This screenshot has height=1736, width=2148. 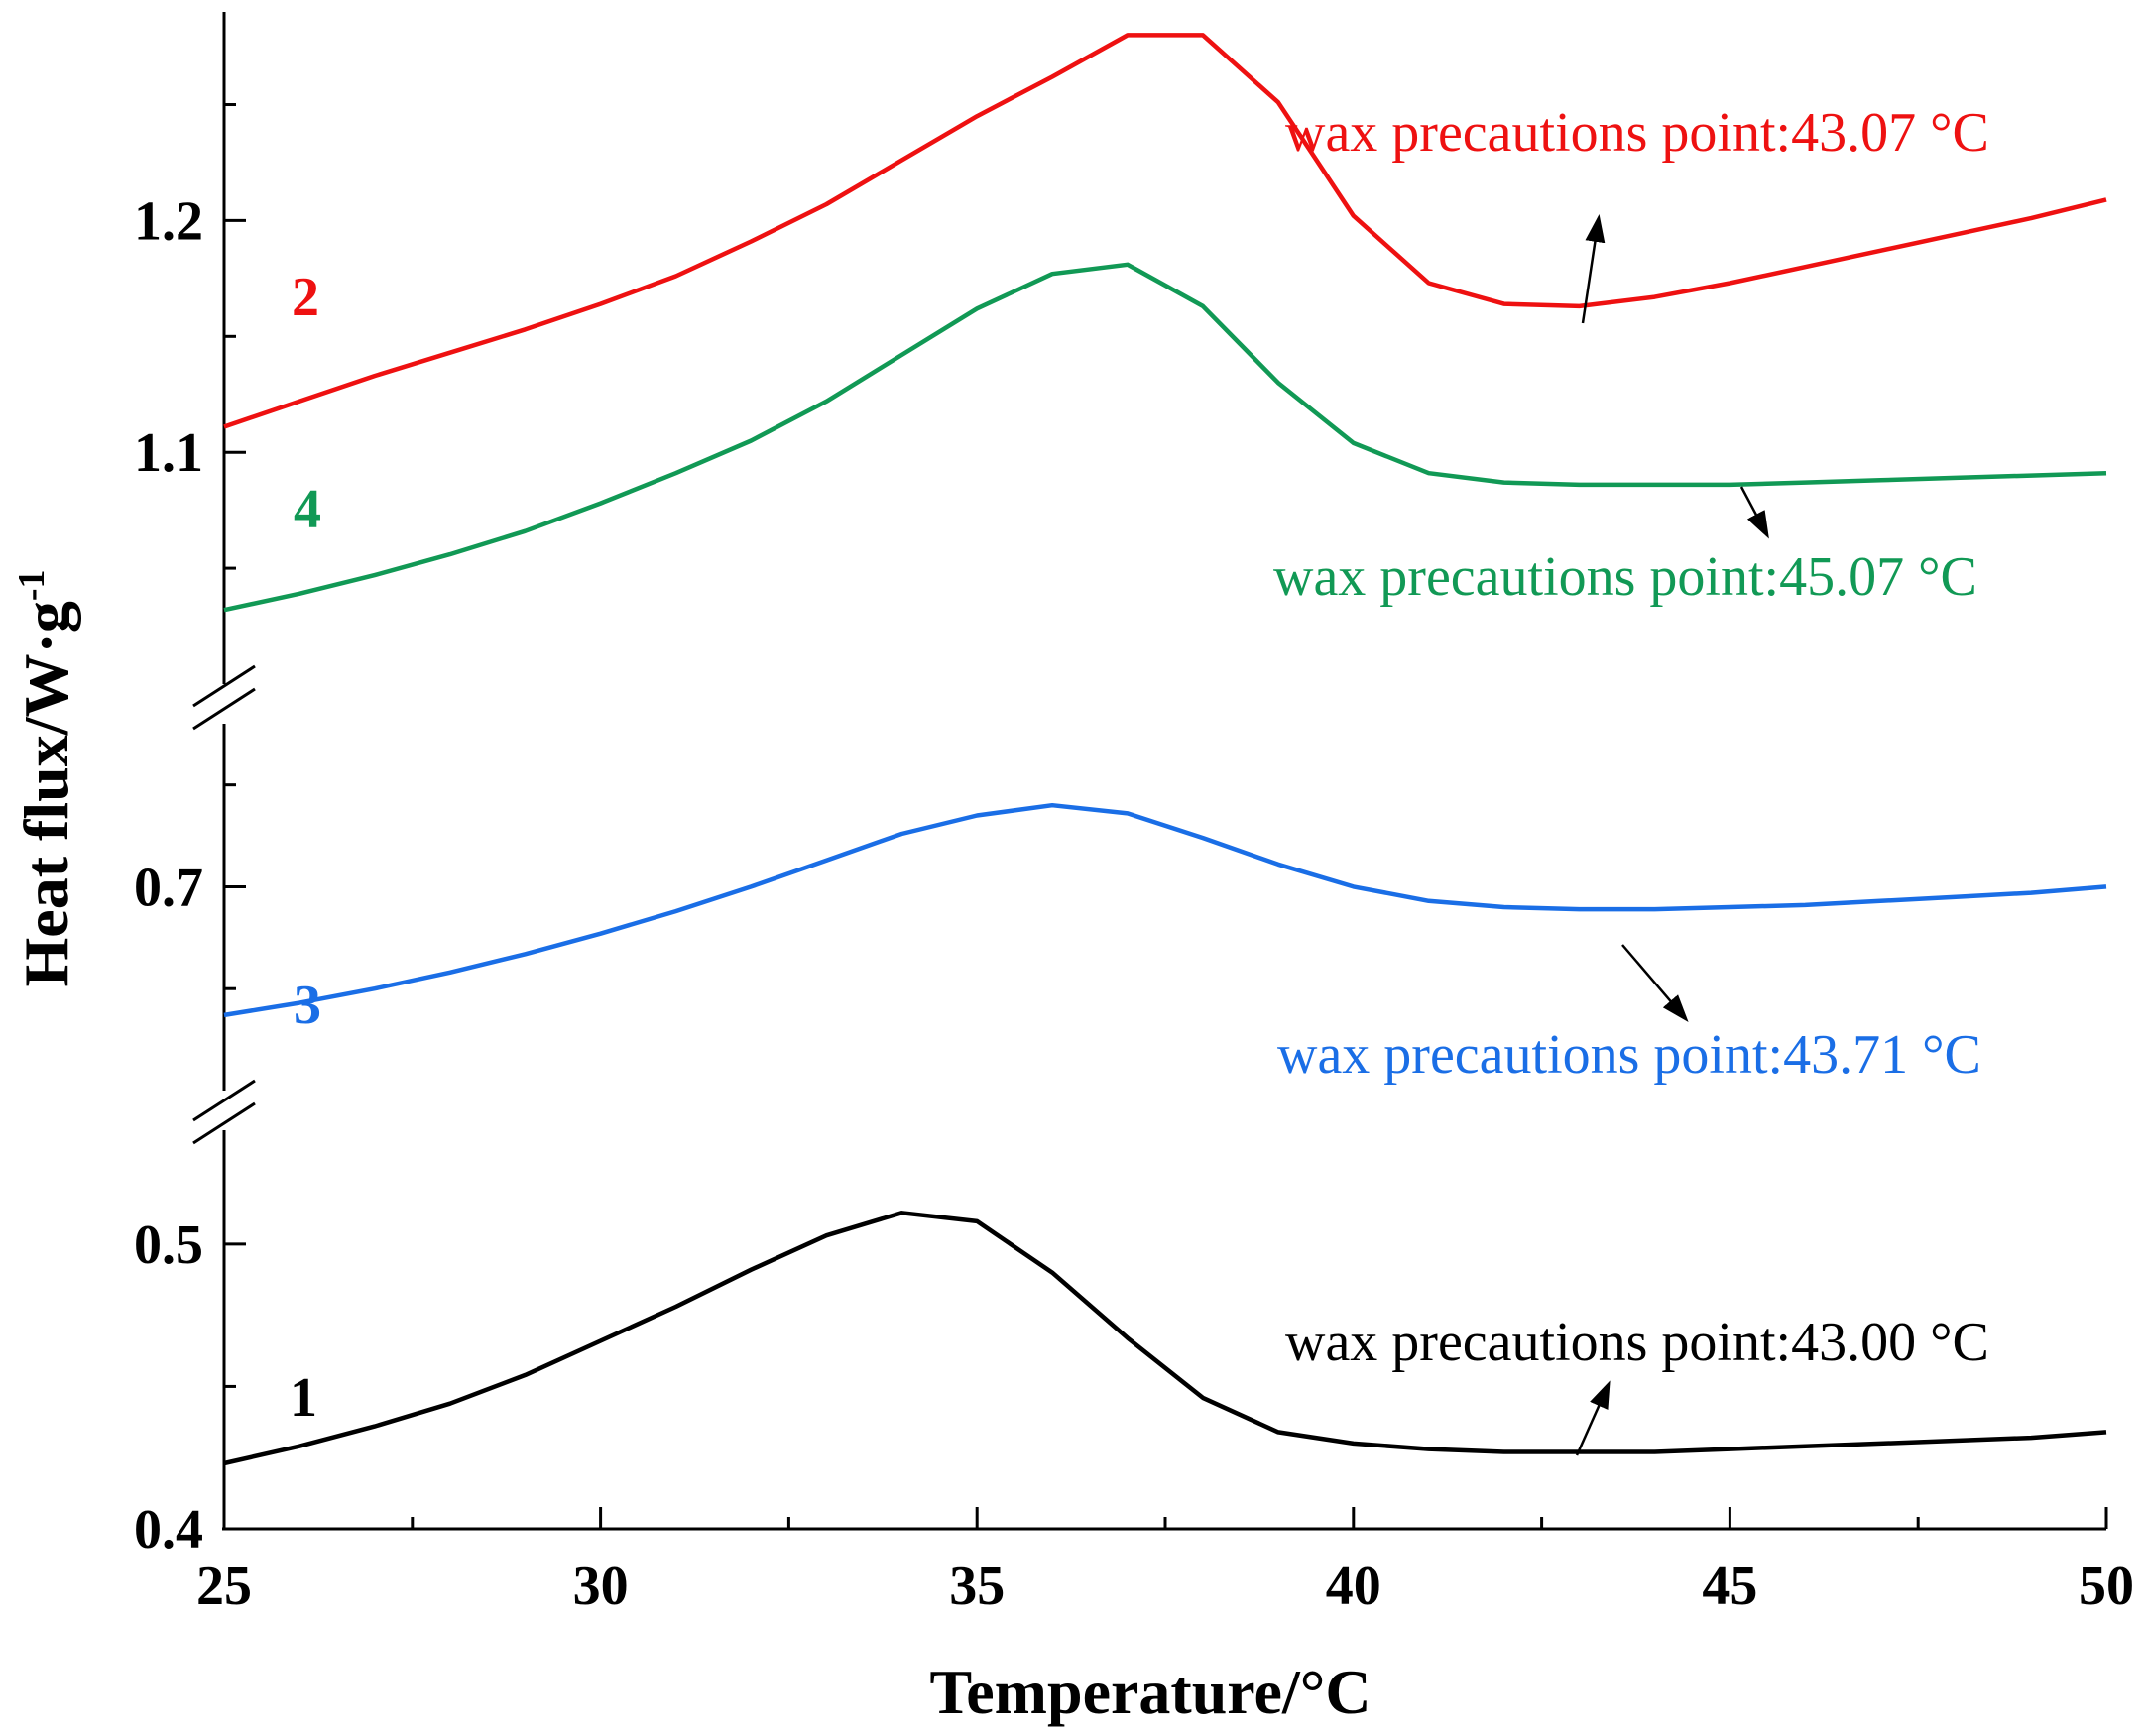 What do you see at coordinates (224, 697) in the screenshot?
I see `axis-break-upper` at bounding box center [224, 697].